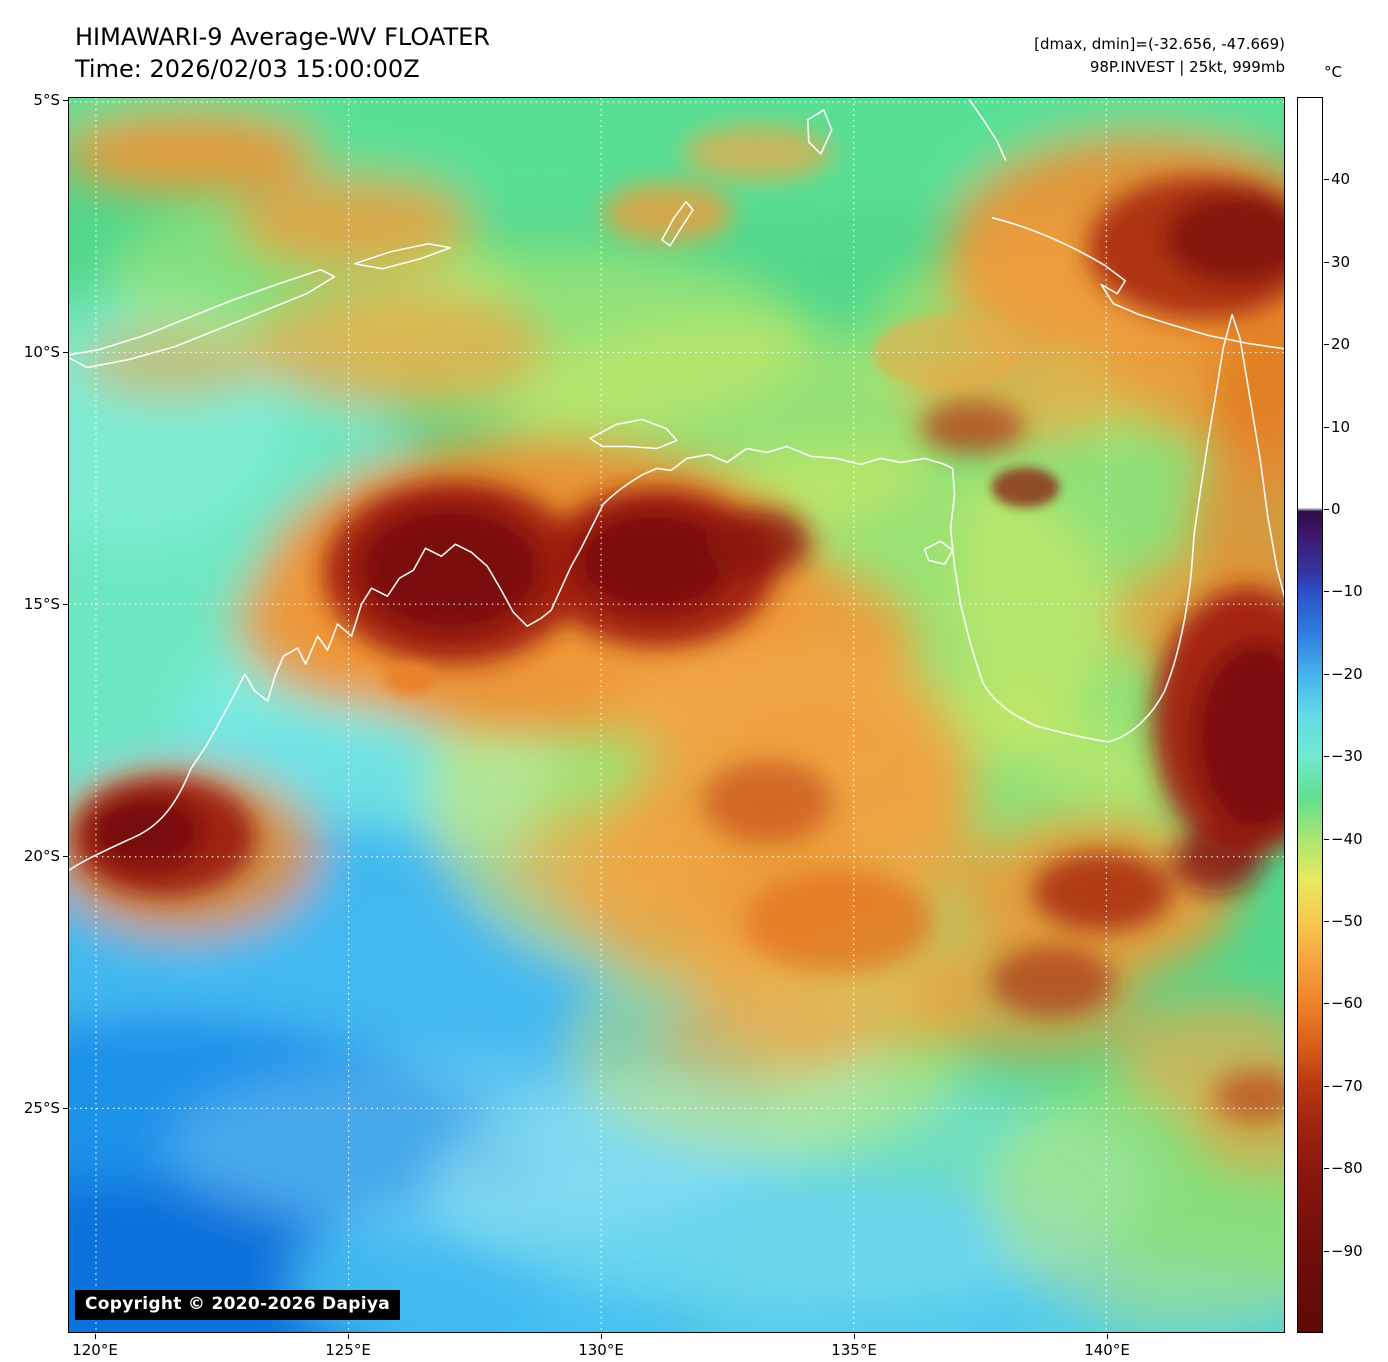 This screenshot has width=1388, height=1362. Describe the element at coordinates (95, 1350) in the screenshot. I see `lon-label-120e: 120°E` at that location.